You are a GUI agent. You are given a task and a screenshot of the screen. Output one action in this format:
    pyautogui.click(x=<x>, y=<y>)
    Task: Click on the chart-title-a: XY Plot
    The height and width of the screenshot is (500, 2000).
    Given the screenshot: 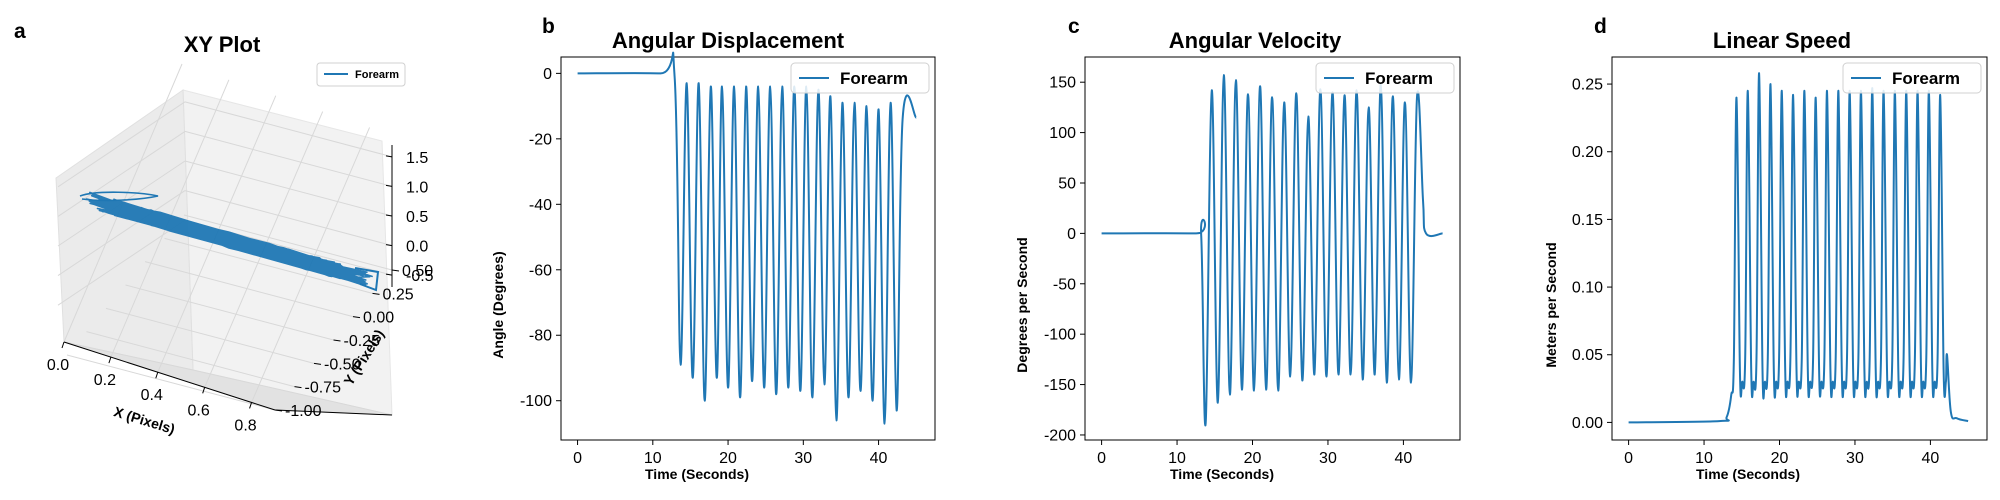 What is the action you would take?
    pyautogui.click(x=222, y=44)
    